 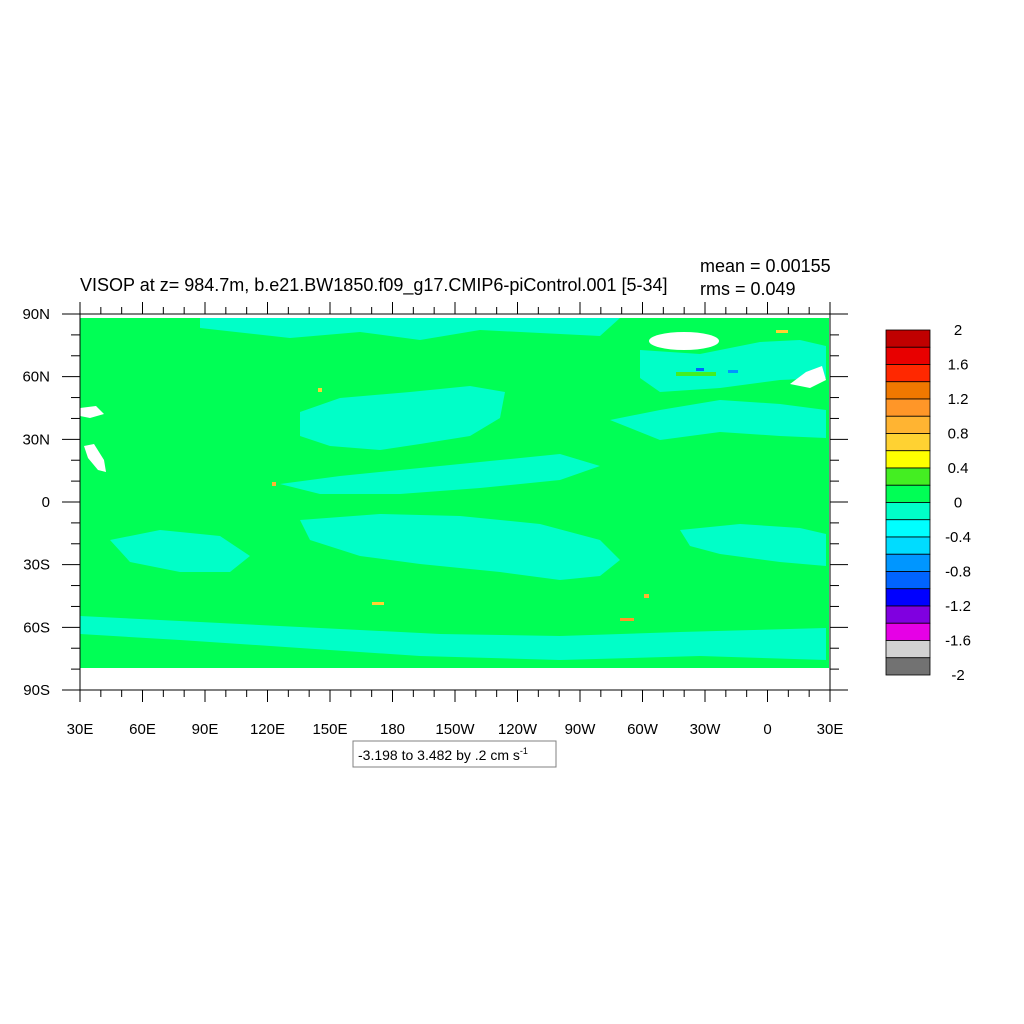 I want to click on colorbar-label: -2, so click(x=957, y=675).